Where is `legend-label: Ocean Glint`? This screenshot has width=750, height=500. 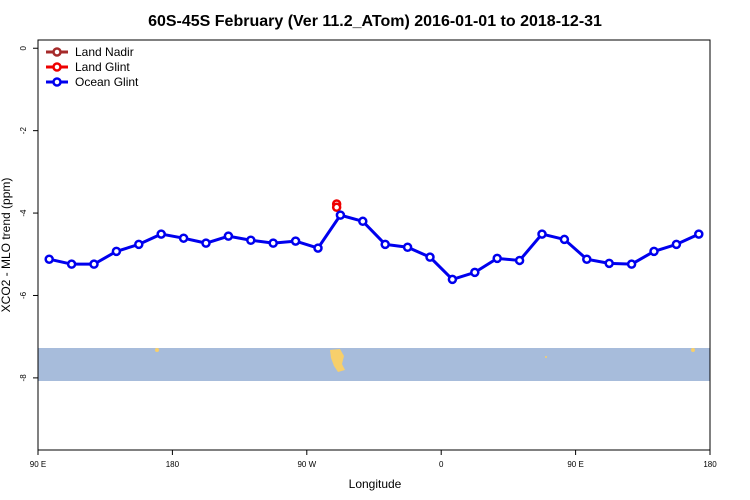 legend-label: Ocean Glint is located at coordinates (107, 82).